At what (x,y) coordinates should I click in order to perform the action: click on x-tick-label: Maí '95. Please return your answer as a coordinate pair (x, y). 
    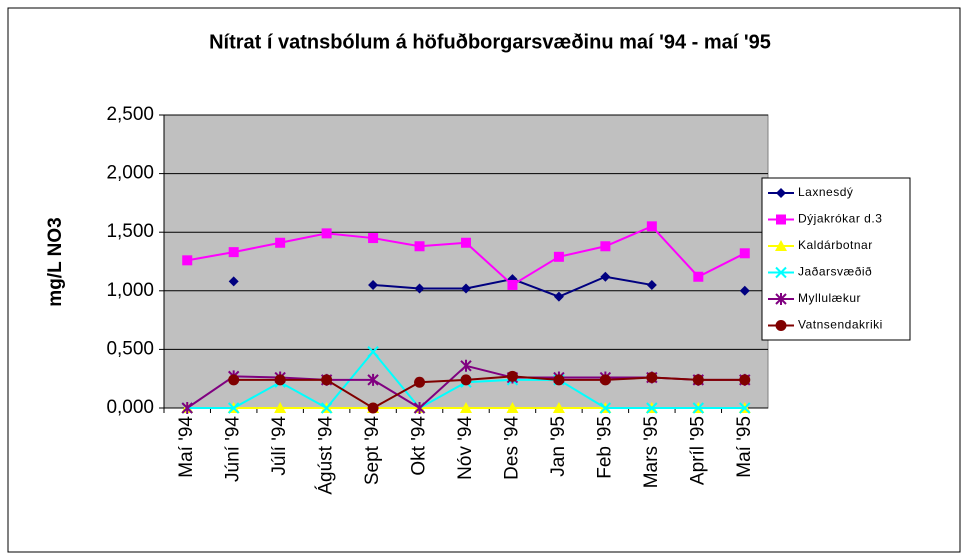
    Looking at the image, I should click on (744, 447).